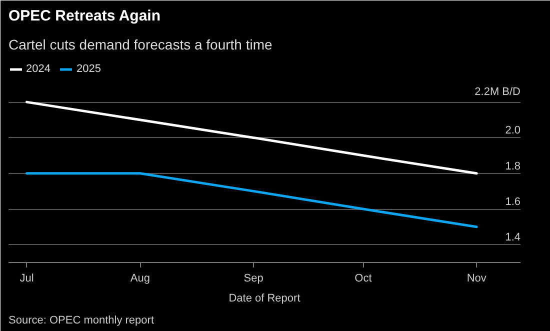 This screenshot has height=331, width=550. I want to click on x-tick-label: Aug, so click(140, 278).